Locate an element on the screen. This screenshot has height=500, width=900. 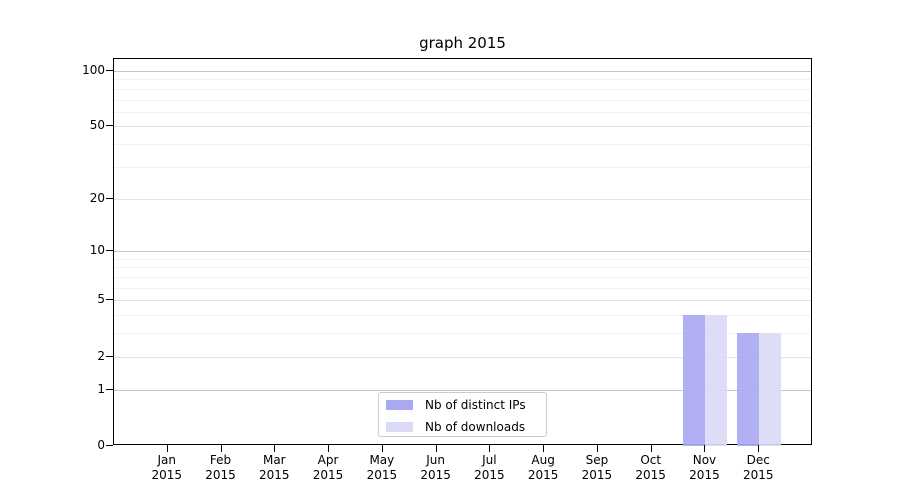
legend-label-distinct-ips: Nb of distinct IPs is located at coordinates (475, 405).